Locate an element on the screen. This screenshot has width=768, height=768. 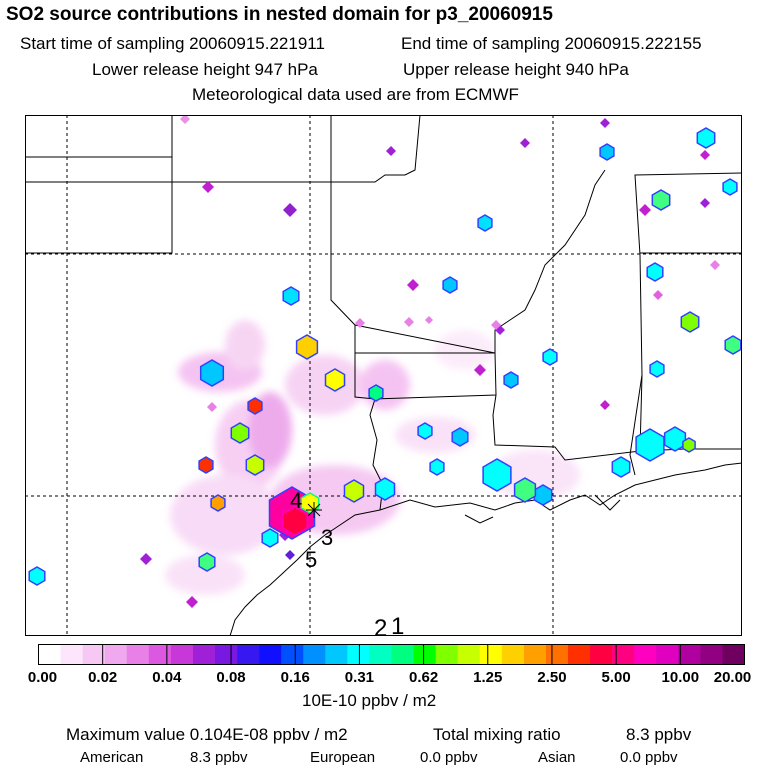
colorbar-units: 10E-10 ppbv / m2 is located at coordinates (369, 700).